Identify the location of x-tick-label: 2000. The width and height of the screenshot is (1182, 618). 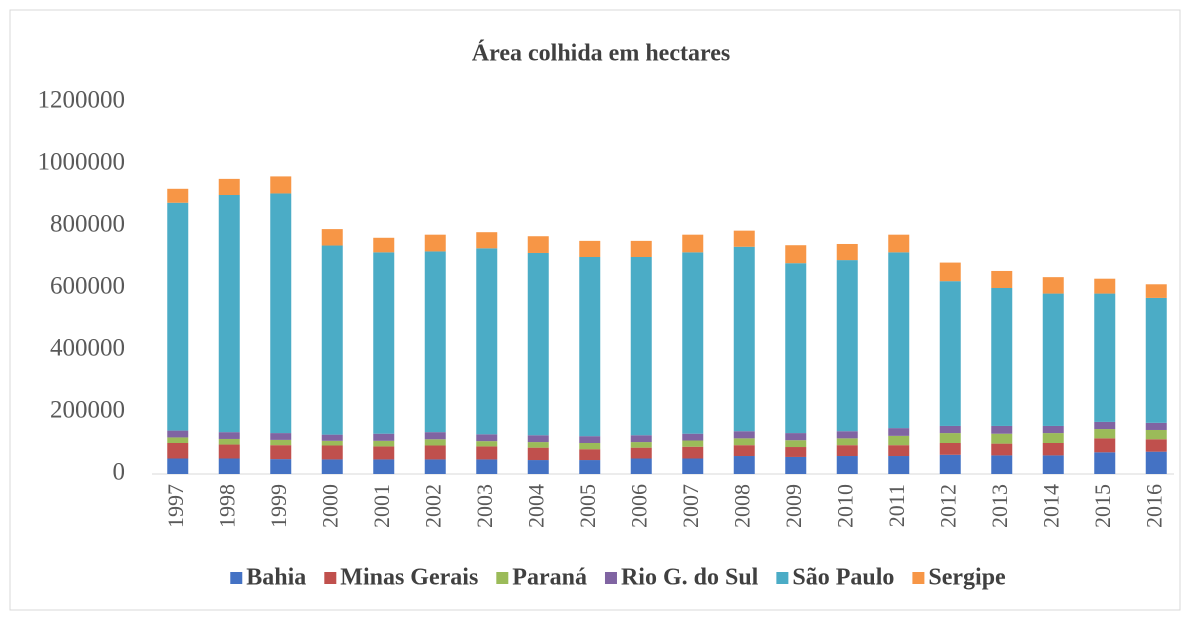
(329, 506).